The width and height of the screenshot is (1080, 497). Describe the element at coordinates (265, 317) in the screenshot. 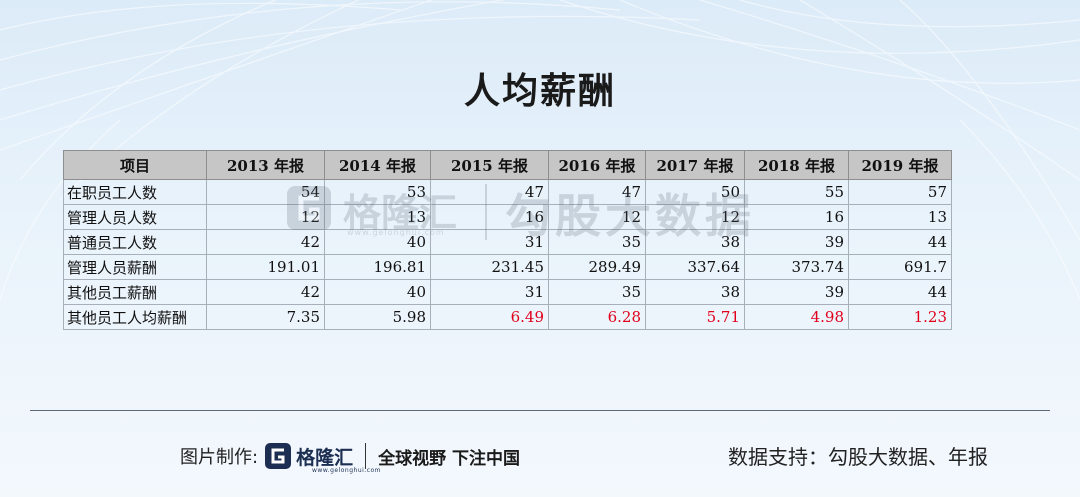

I see `table-cell: 7.35` at that location.